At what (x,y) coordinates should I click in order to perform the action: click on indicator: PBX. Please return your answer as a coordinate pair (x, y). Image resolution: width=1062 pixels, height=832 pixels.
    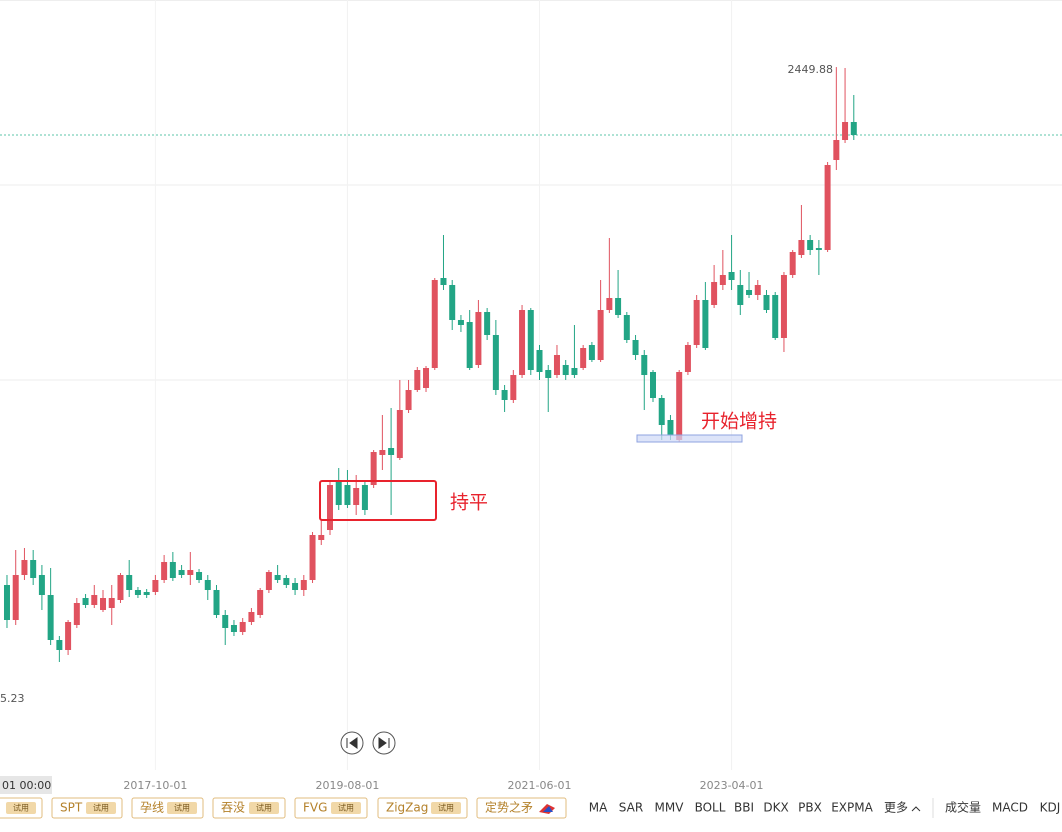
    Looking at the image, I should click on (810, 808).